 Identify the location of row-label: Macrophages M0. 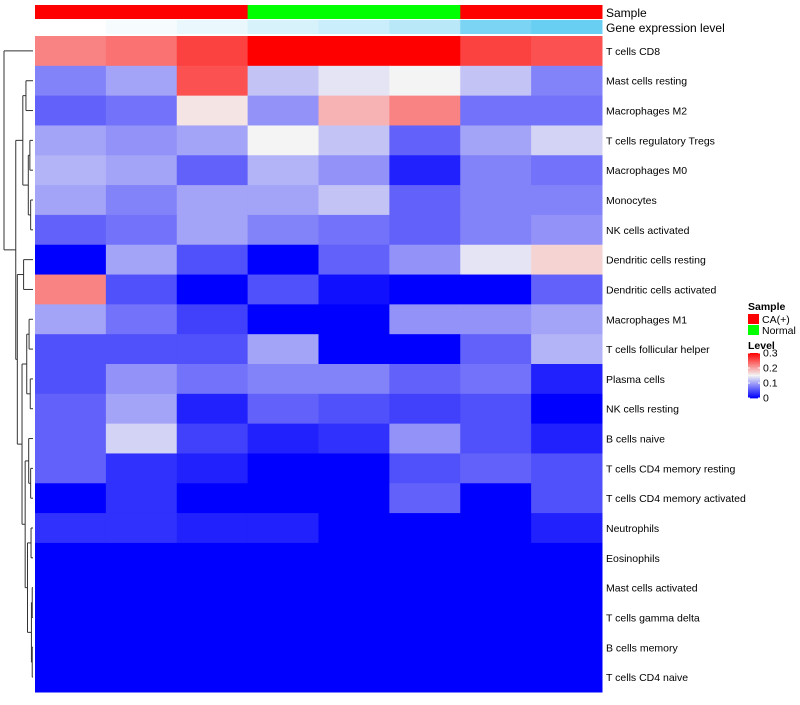
(646, 171).